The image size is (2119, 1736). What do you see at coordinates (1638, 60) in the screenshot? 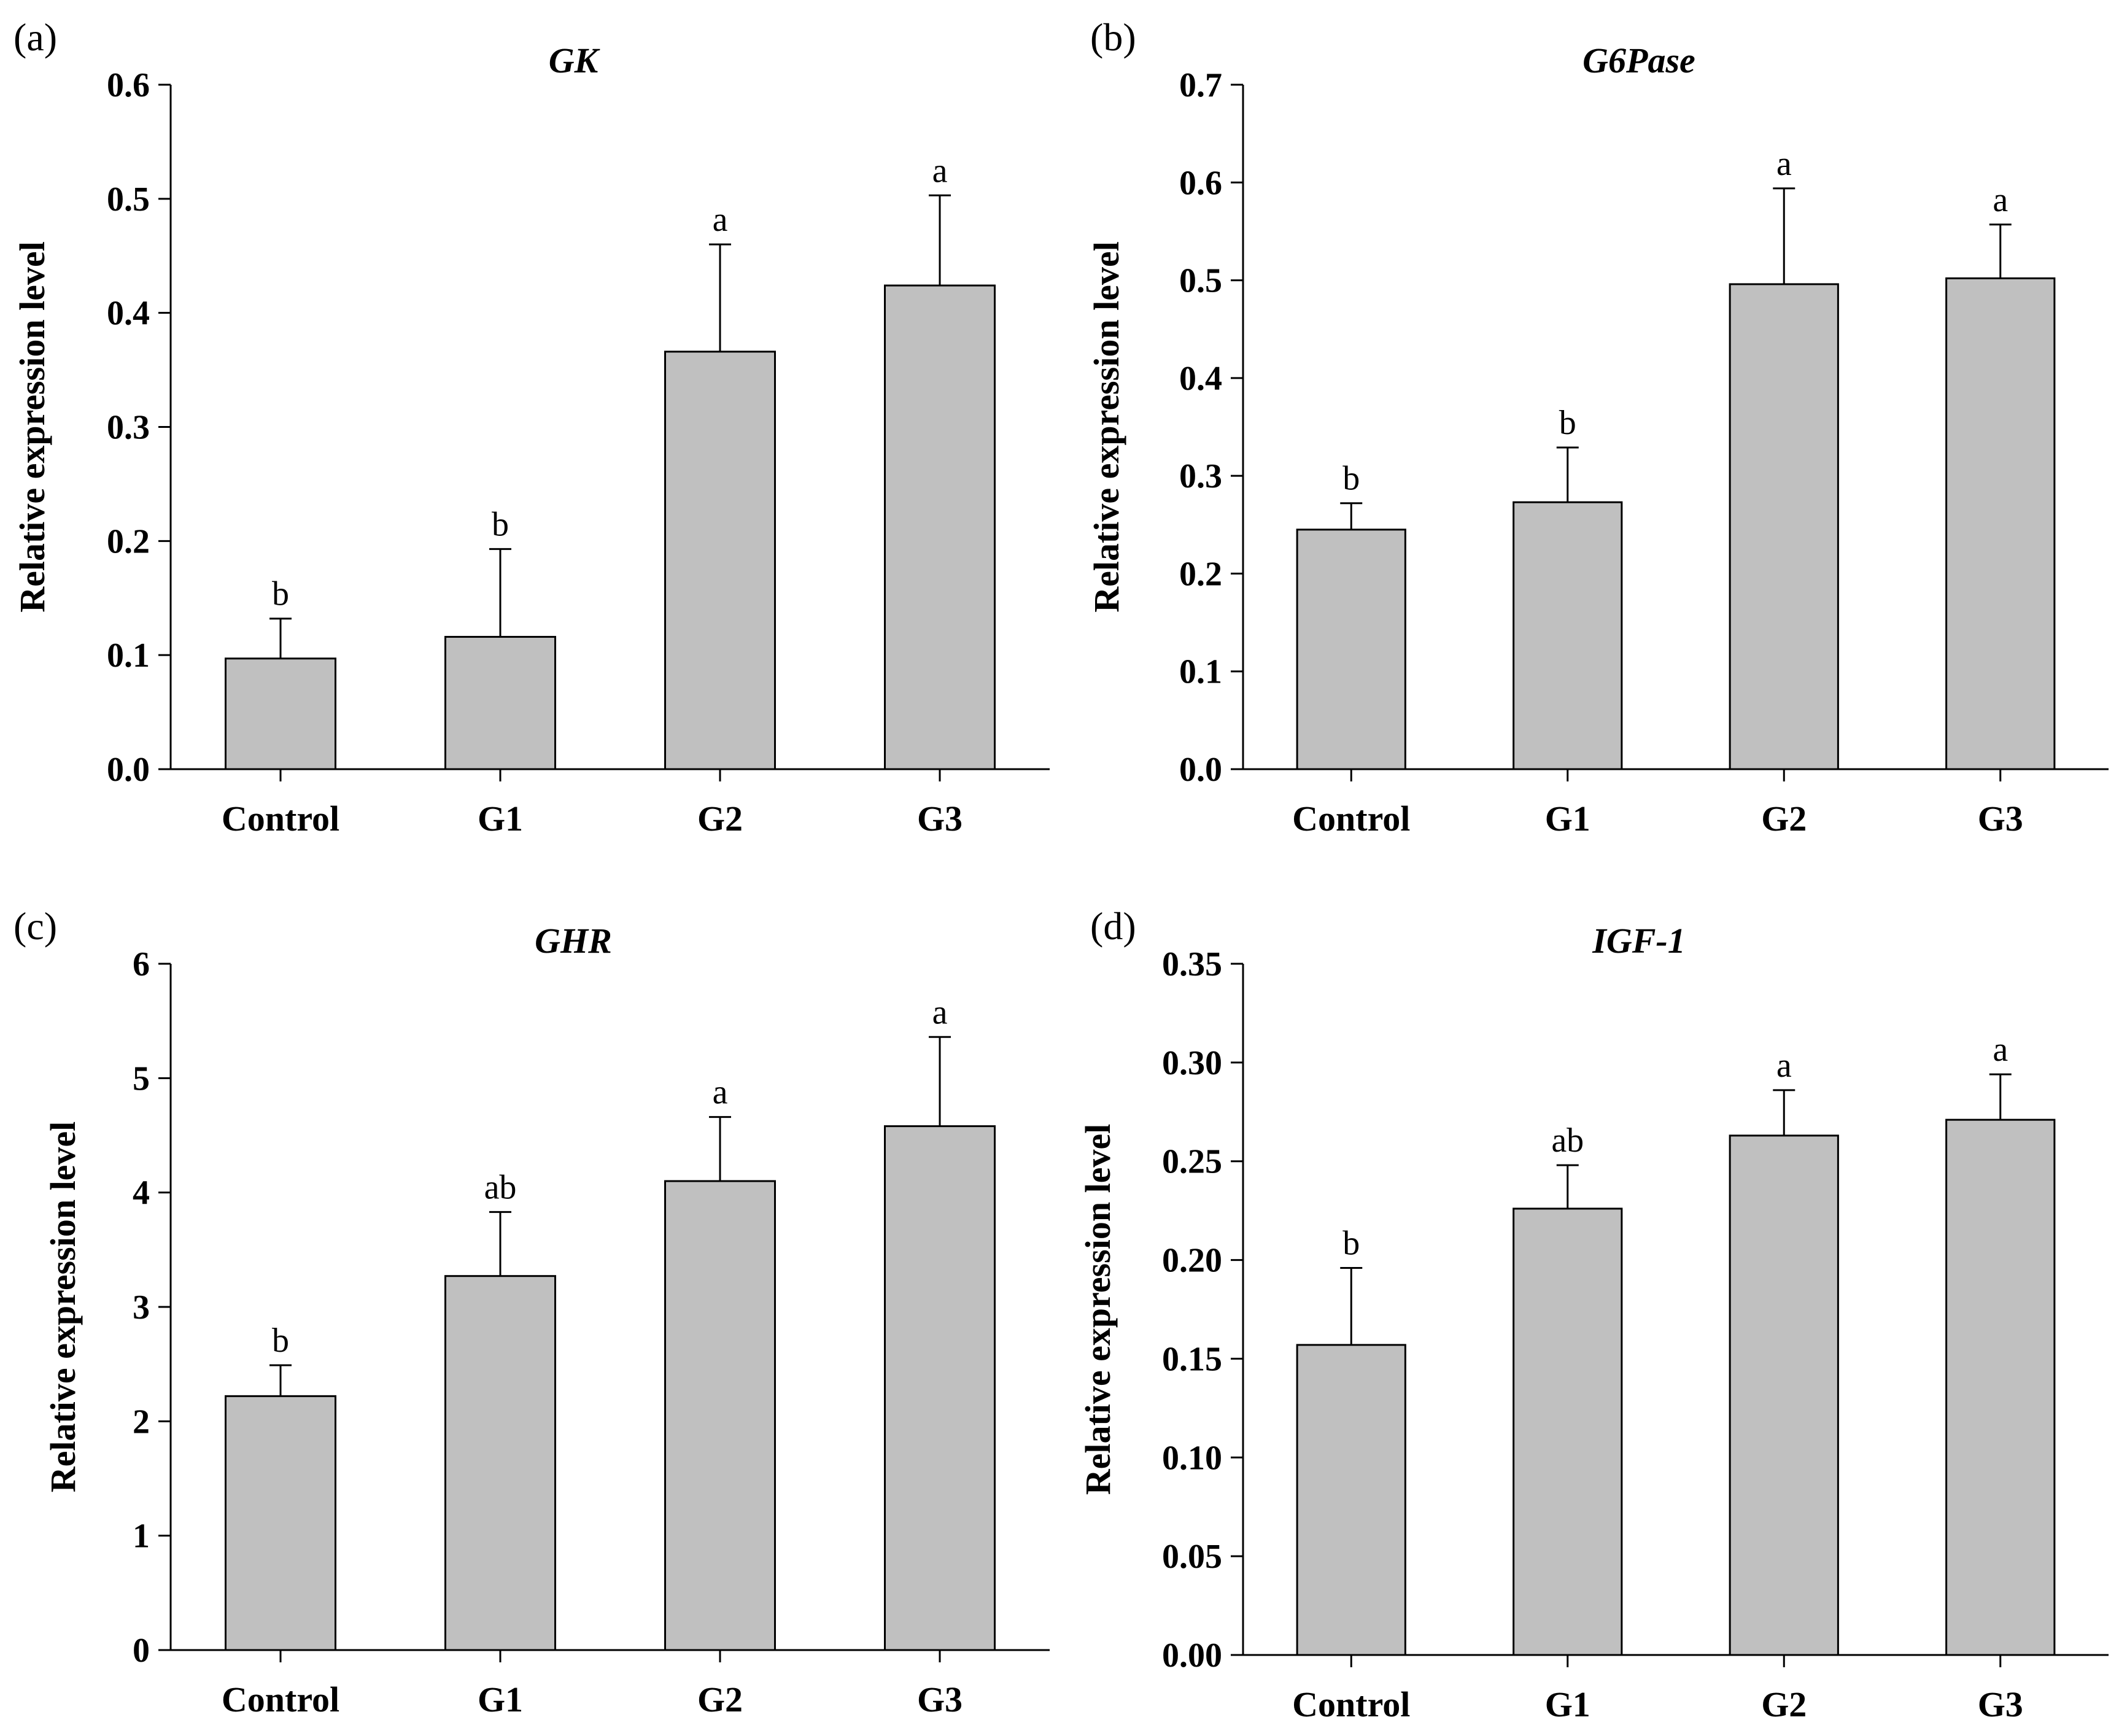
I see `chart-title: G6Pase` at bounding box center [1638, 60].